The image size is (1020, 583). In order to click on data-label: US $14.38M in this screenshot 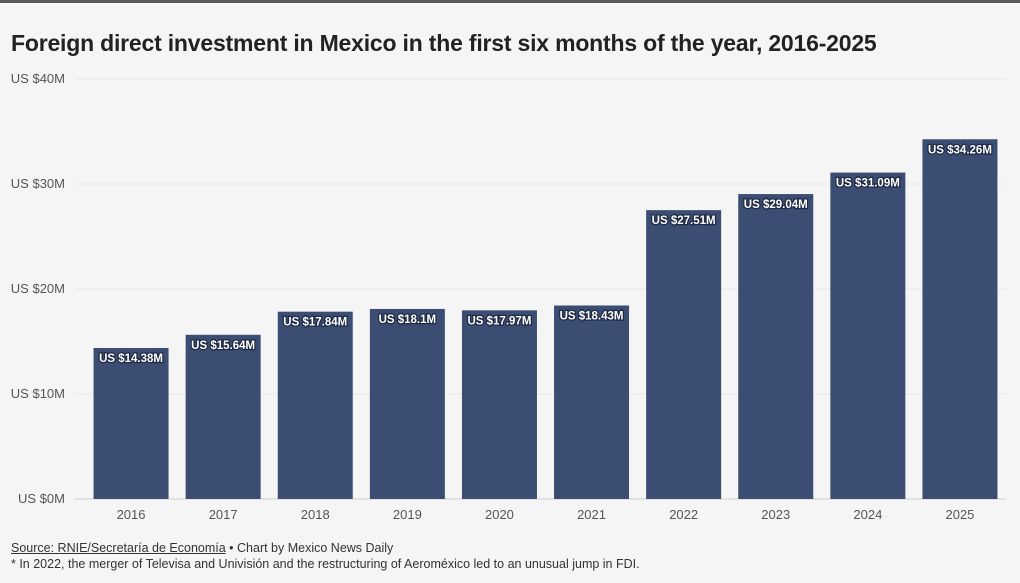, I will do `click(131, 359)`.